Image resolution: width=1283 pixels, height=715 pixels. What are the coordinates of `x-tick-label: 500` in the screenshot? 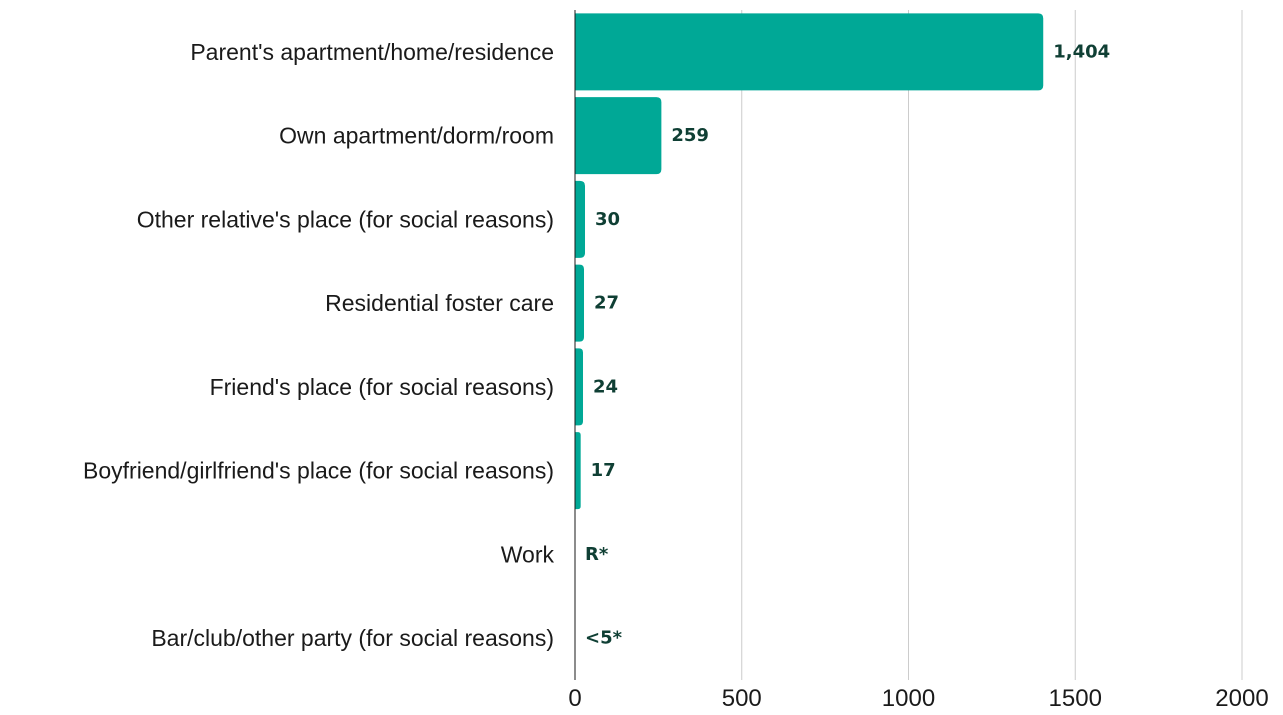 It's located at (742, 698).